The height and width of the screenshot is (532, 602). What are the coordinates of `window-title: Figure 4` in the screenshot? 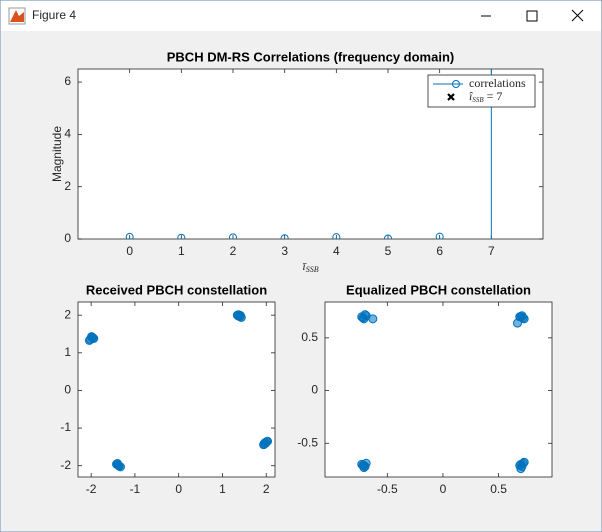 It's located at (54, 15).